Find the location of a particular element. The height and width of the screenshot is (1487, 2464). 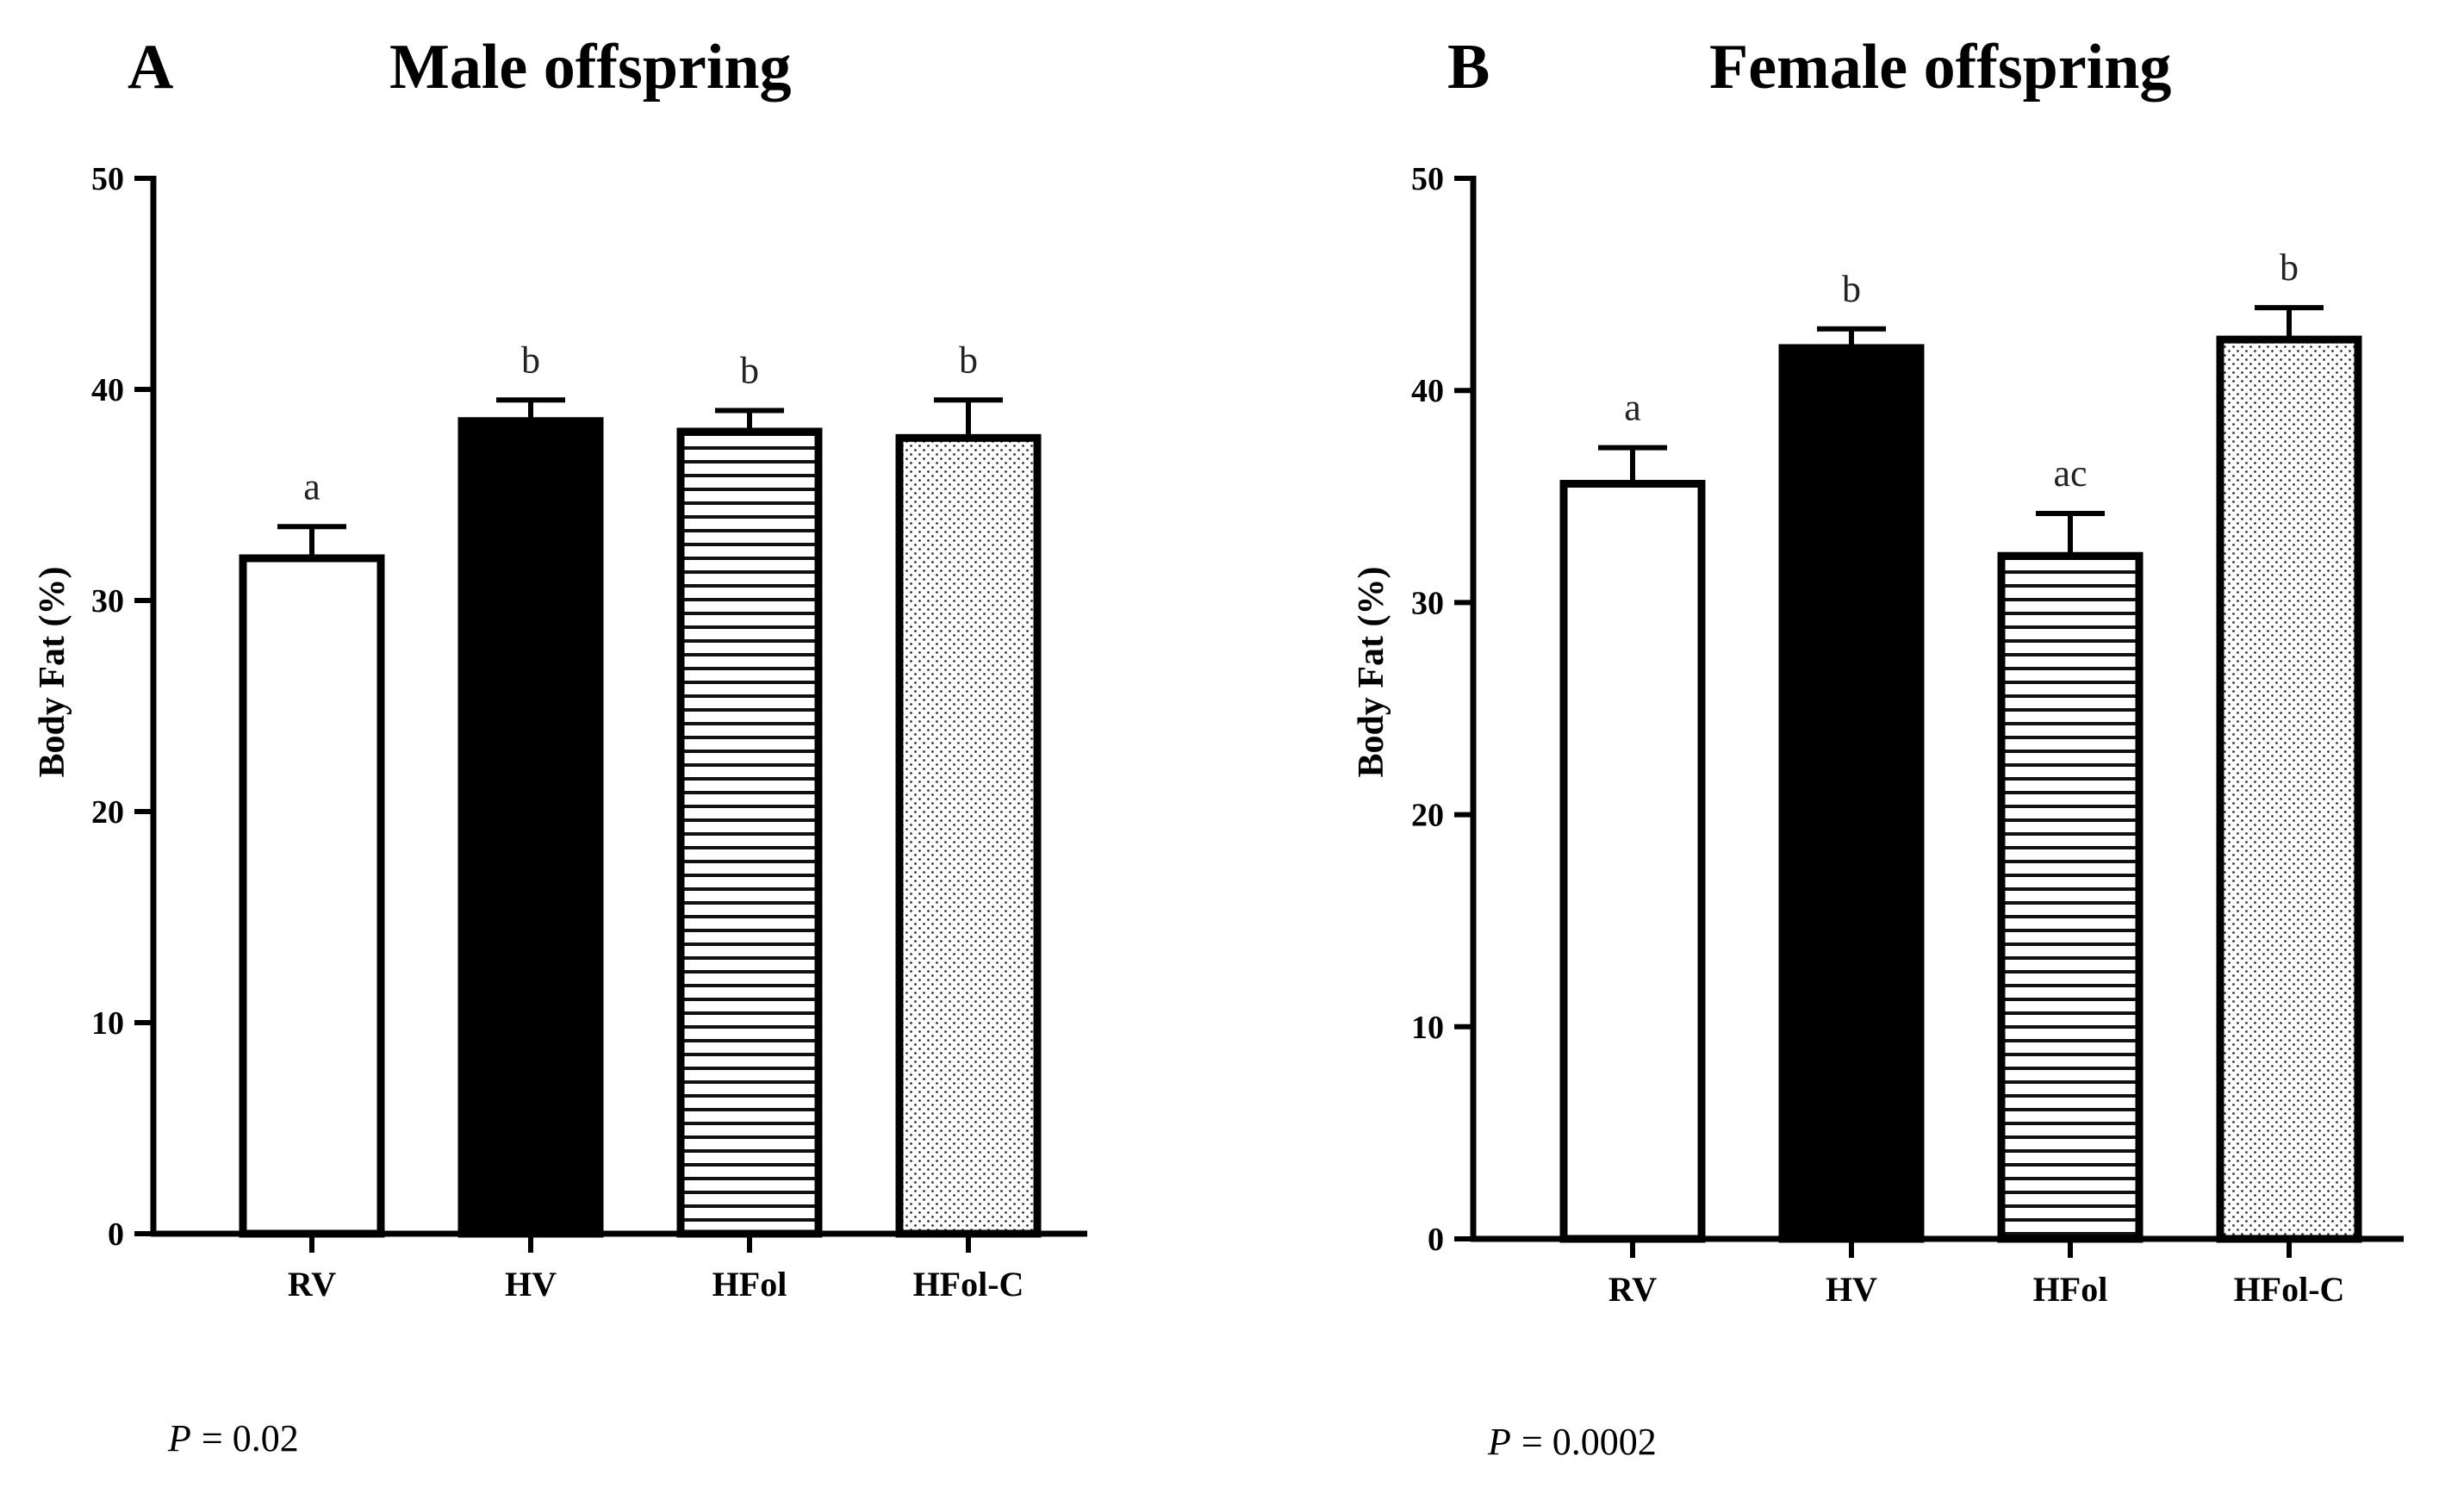

panel-title-female: Female offspring is located at coordinates (1940, 67).